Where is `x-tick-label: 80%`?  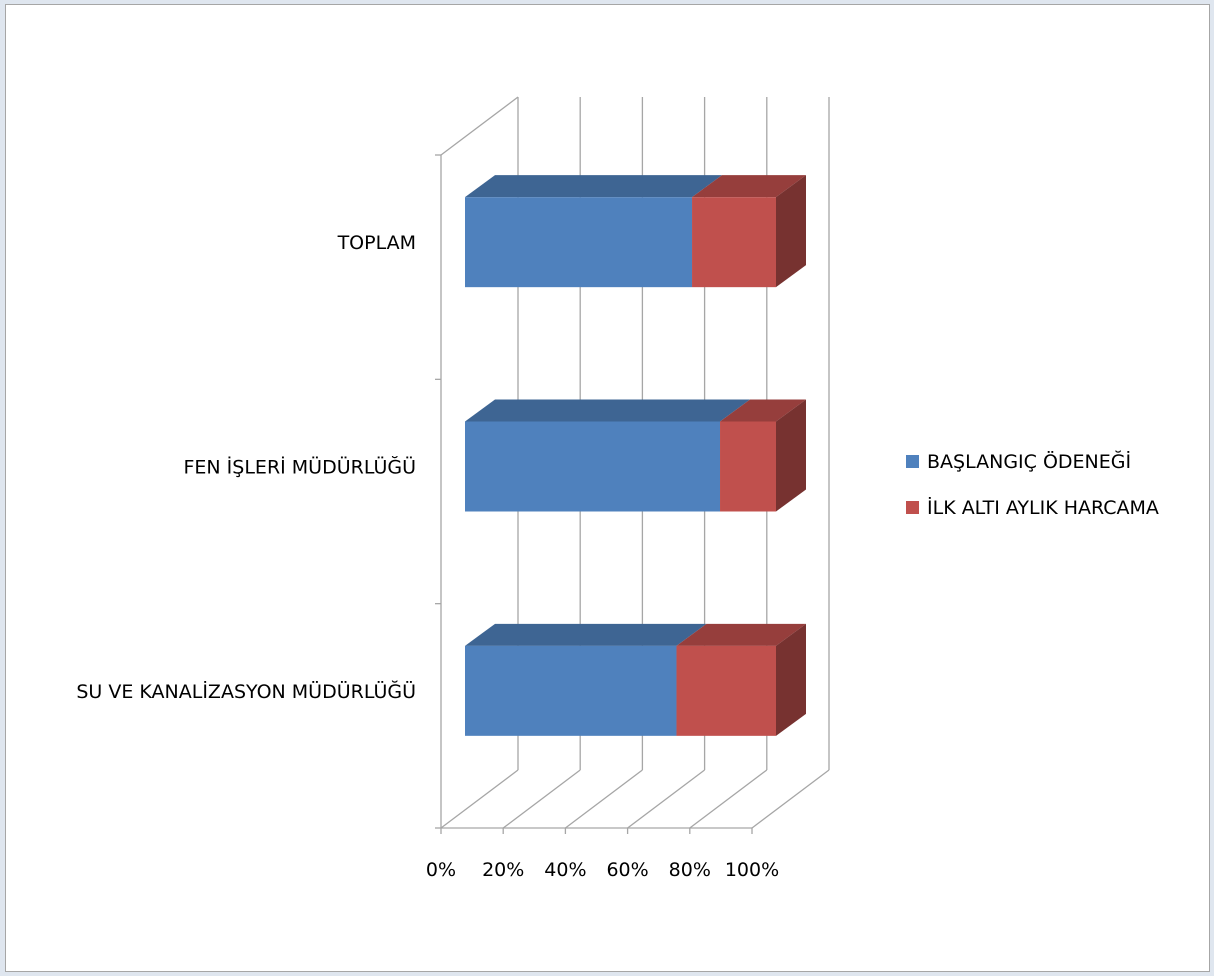
x-tick-label: 80% is located at coordinates (690, 870).